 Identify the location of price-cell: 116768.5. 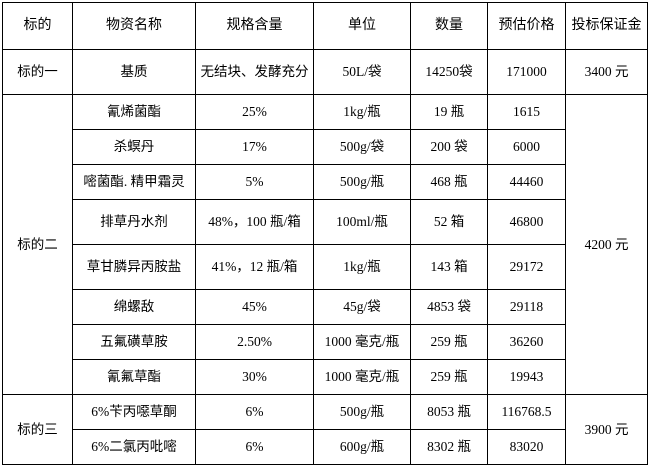
(526, 412).